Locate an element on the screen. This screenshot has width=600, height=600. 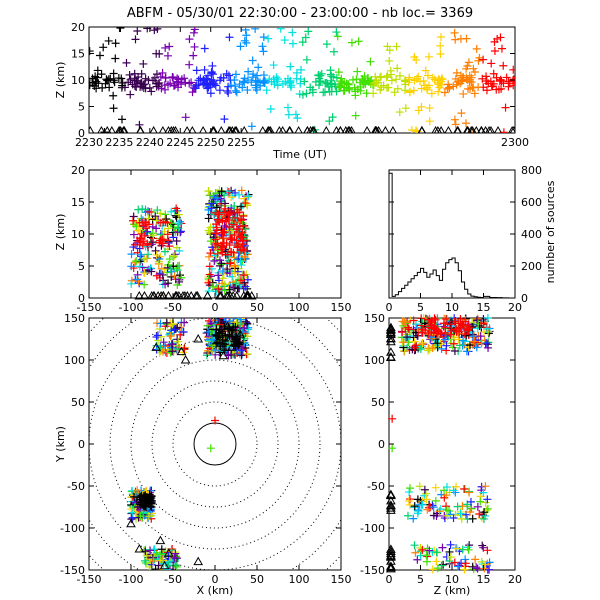
y-tick-label: 0 is located at coordinates (81, 298).